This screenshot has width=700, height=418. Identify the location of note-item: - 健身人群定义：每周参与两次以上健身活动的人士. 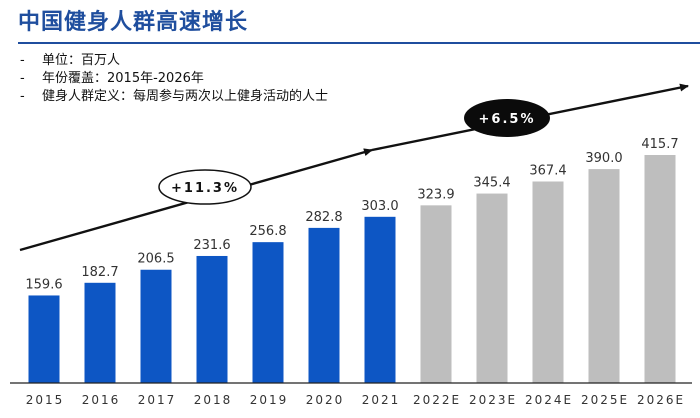
(174, 97).